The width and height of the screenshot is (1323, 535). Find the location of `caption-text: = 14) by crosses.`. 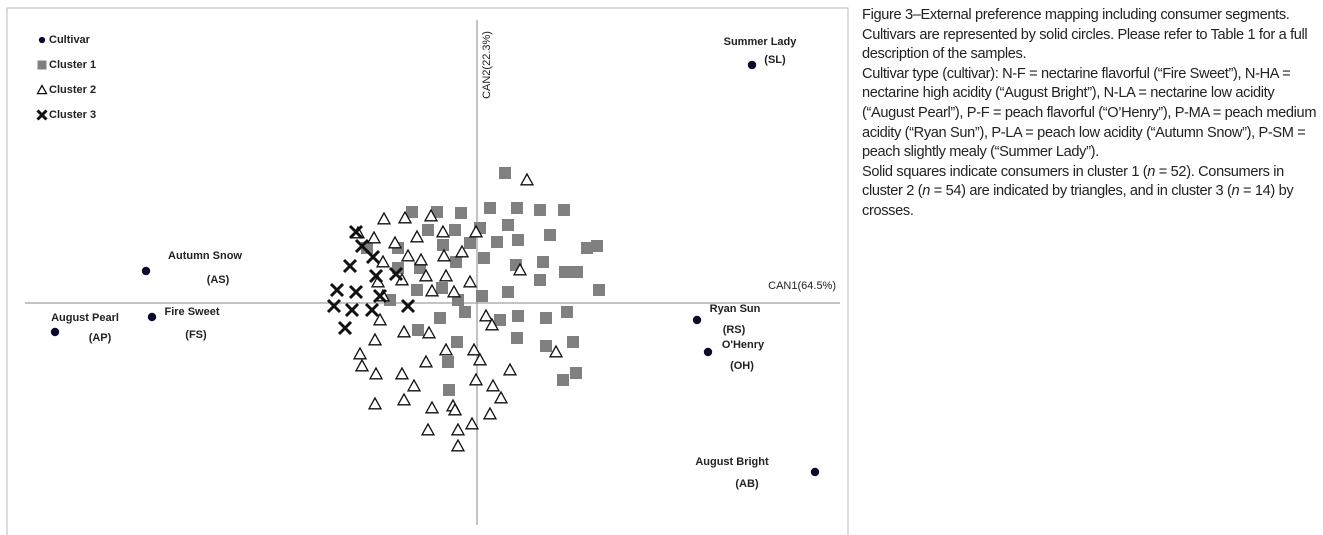

caption-text: = 14) by crosses. is located at coordinates (1078, 201).